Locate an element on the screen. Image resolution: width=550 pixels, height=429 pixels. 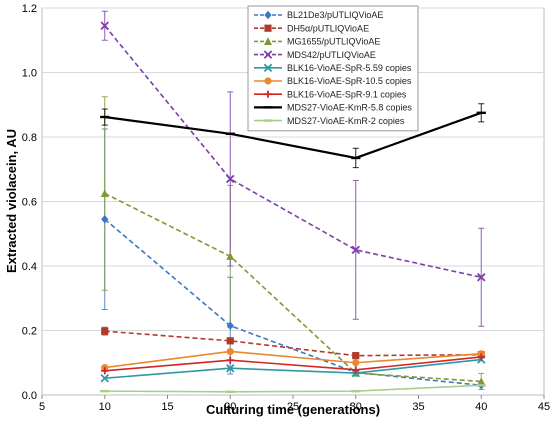
data-point-s1-p0 is located at coordinates (105, 331).